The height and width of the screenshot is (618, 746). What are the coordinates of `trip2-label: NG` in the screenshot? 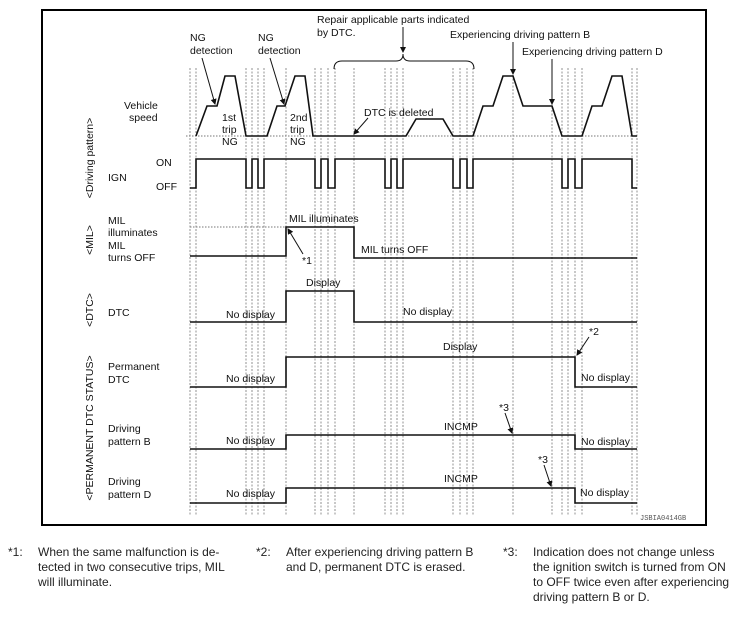 It's located at (298, 142).